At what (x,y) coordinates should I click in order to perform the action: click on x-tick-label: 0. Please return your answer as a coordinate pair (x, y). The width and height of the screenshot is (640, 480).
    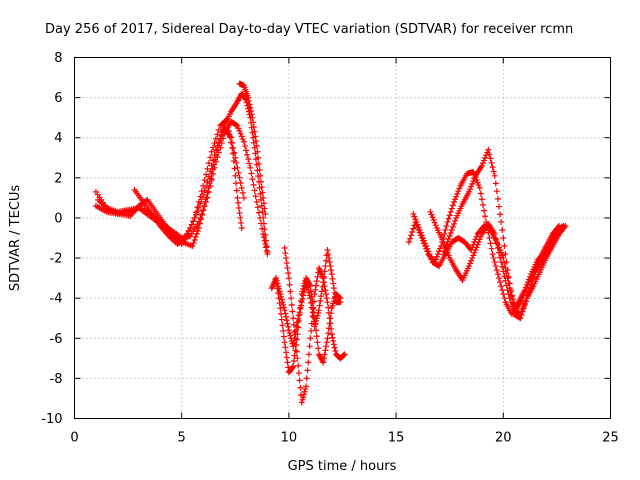
    Looking at the image, I should click on (74, 438).